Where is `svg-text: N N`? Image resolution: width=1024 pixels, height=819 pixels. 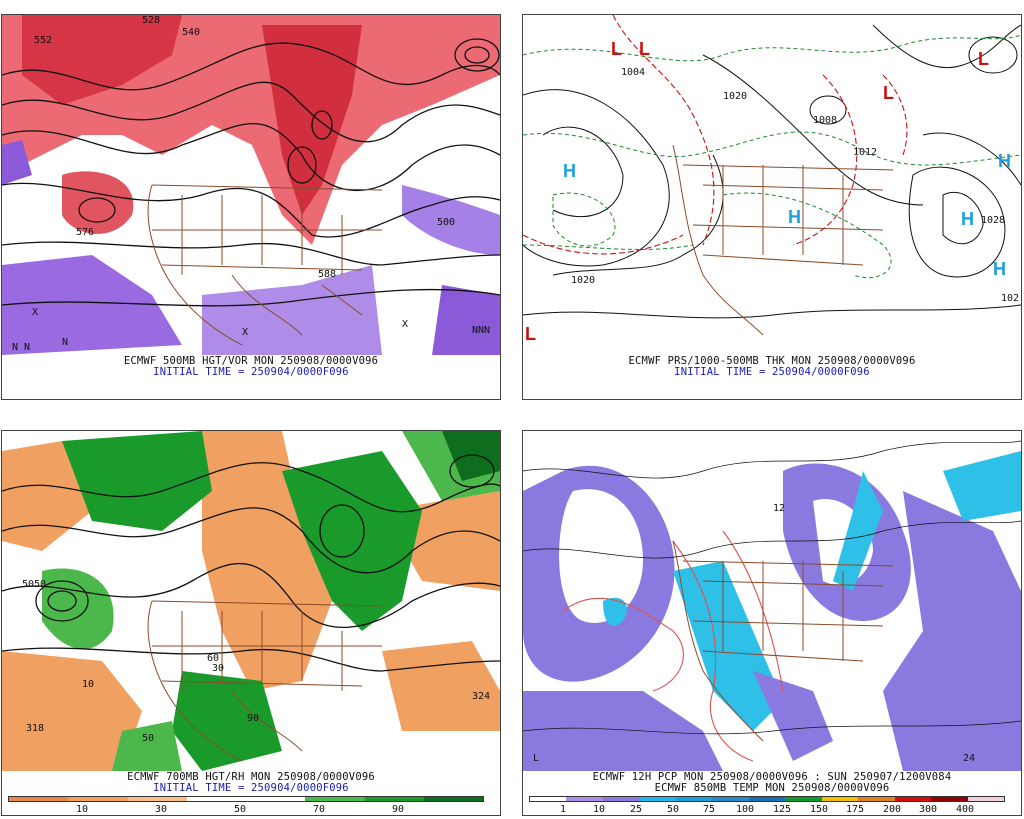 svg-text: N N is located at coordinates (21, 347).